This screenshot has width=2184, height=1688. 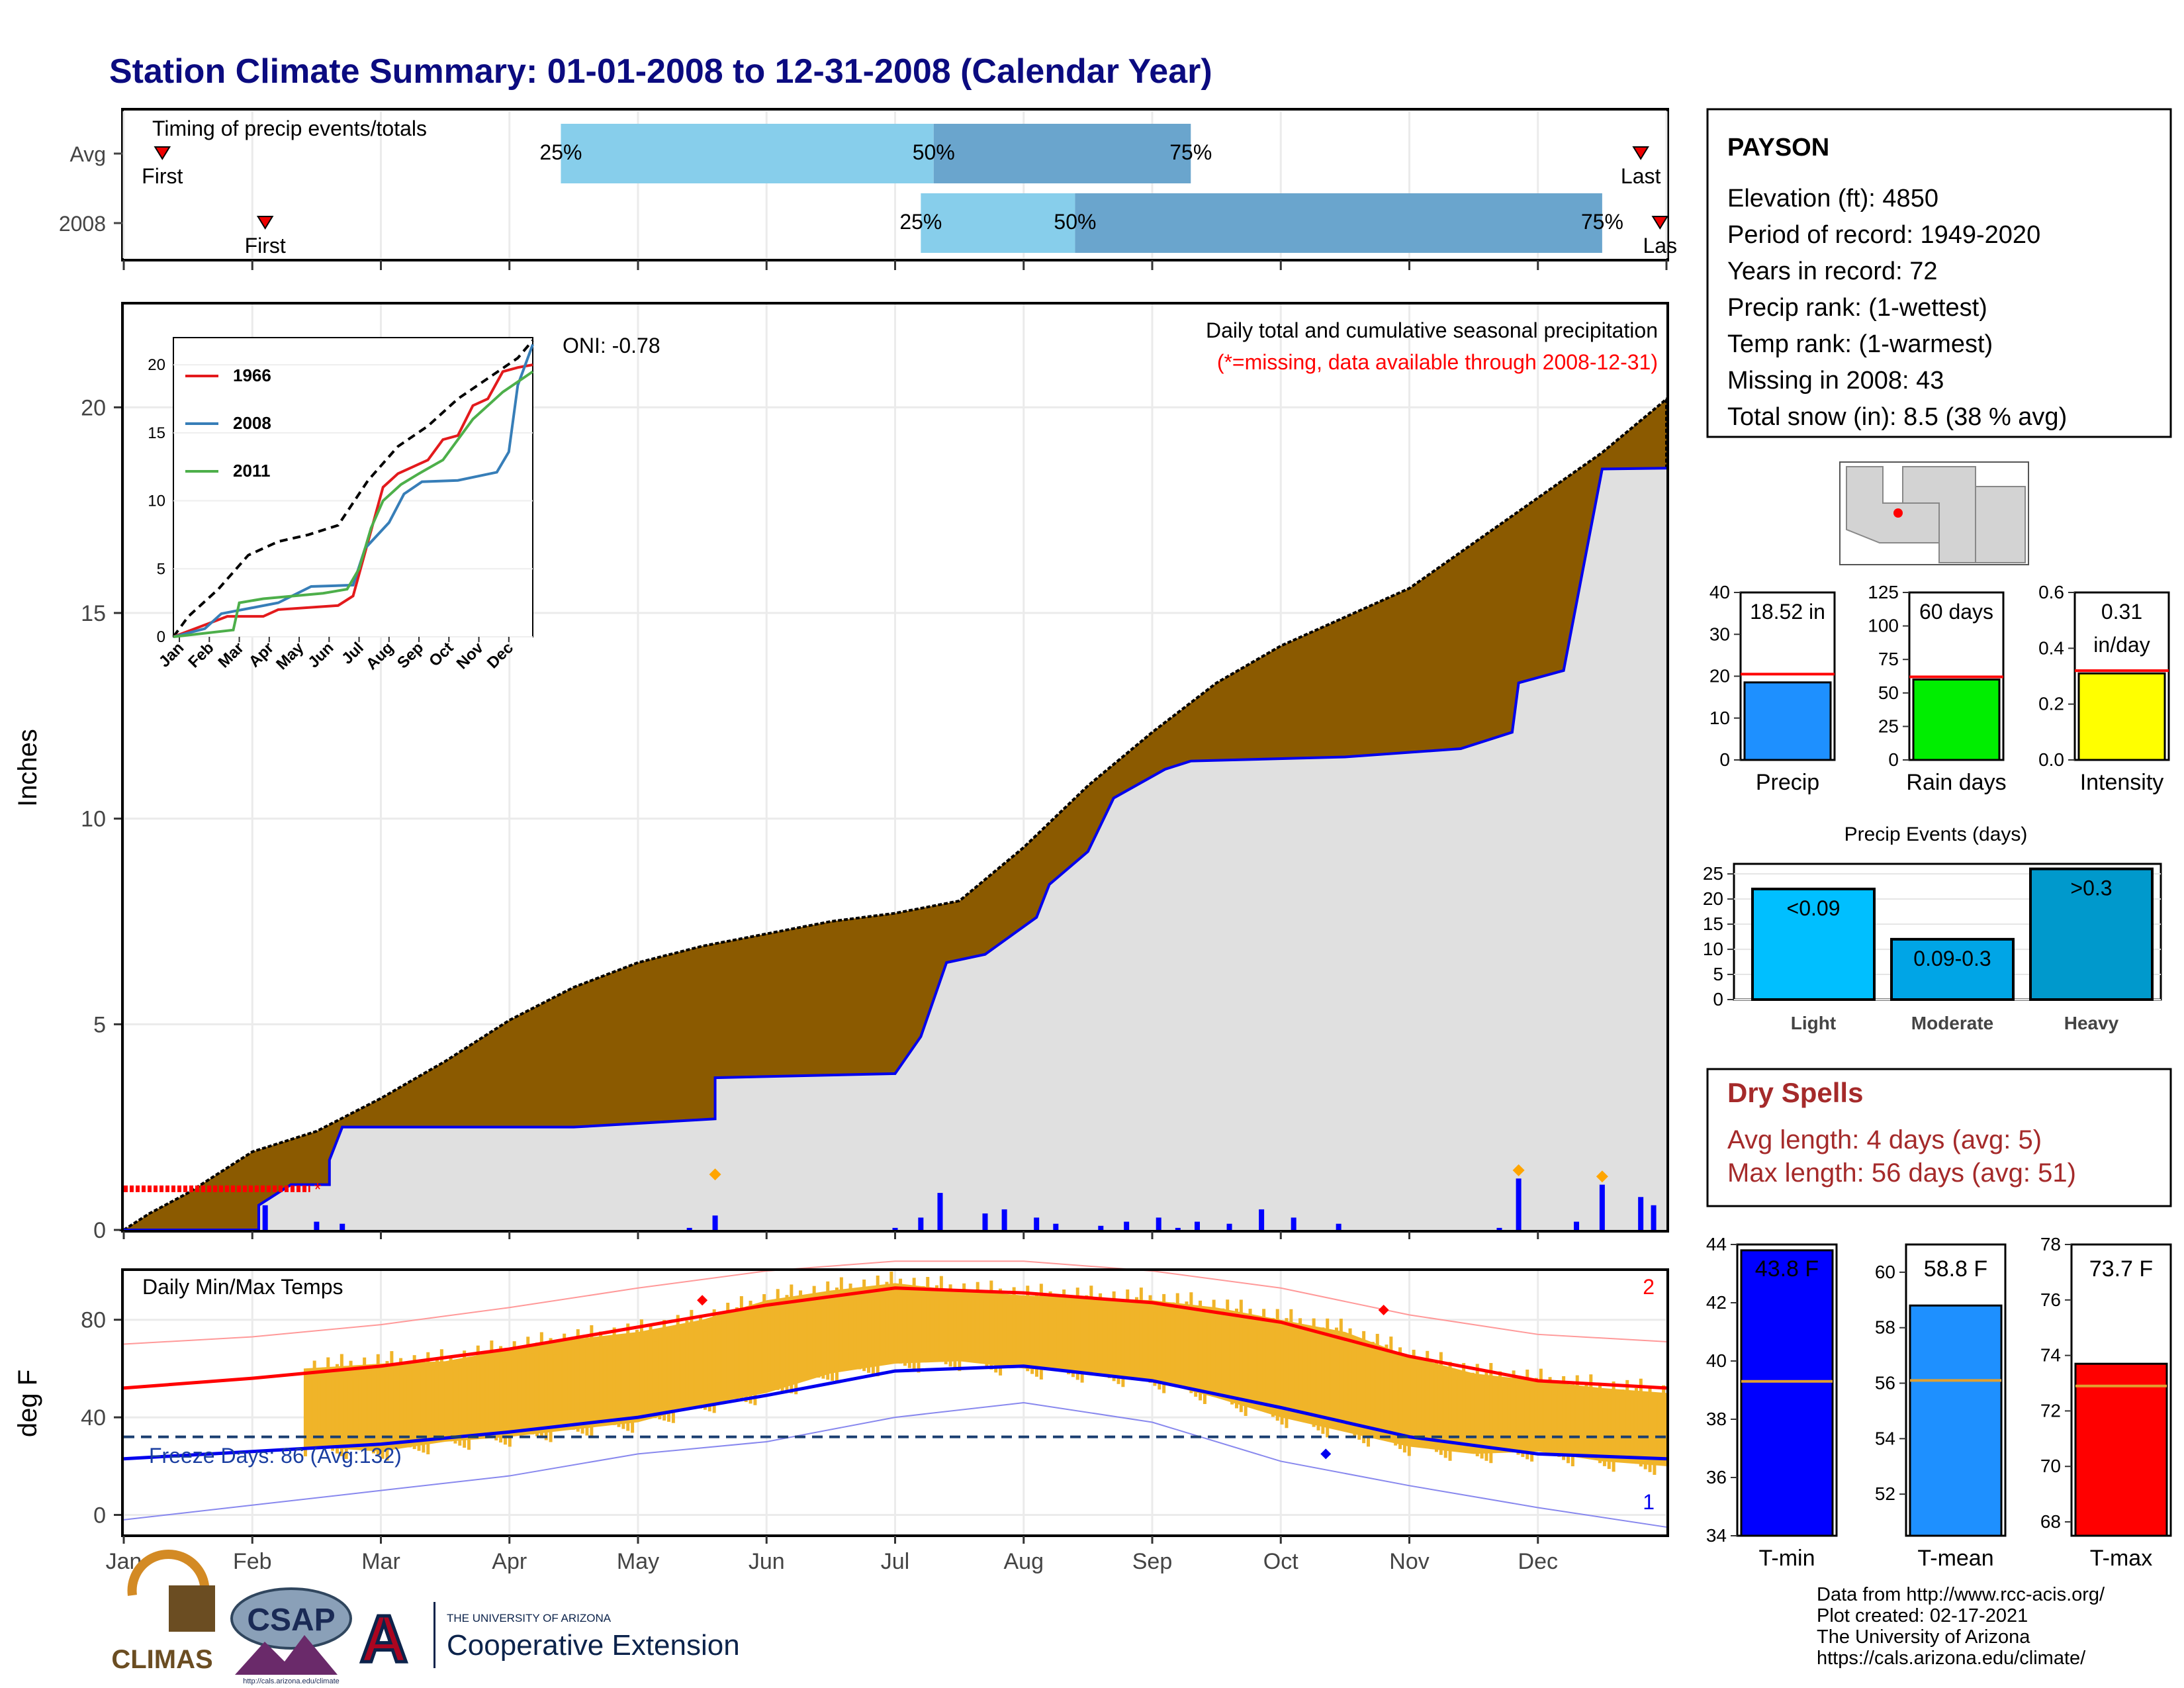 I want to click on temp-corner-count-low: 1, so click(x=1649, y=1502).